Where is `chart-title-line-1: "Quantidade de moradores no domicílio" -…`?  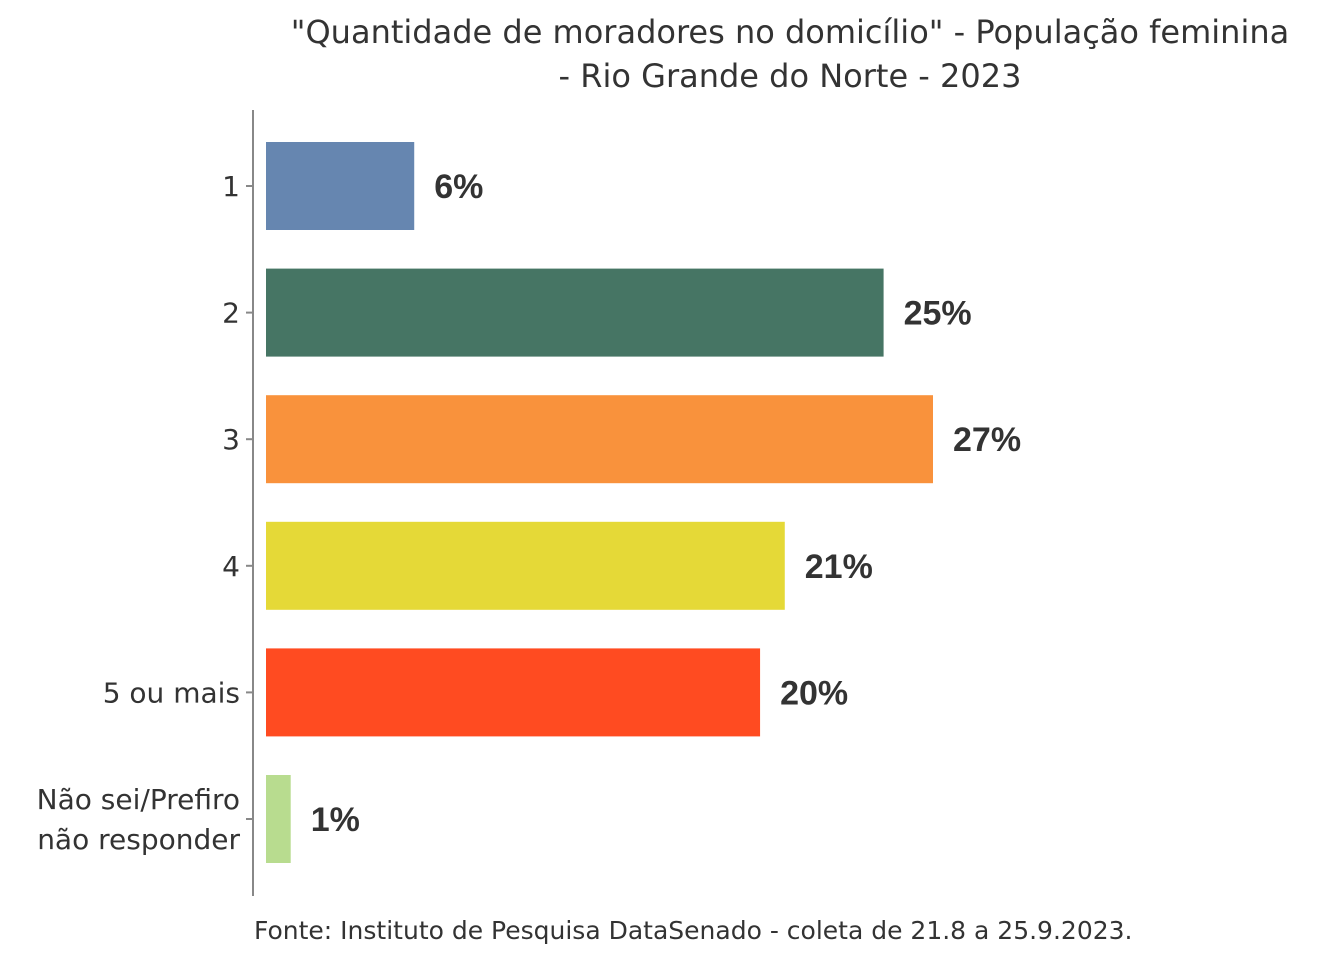
chart-title-line-1: "Quantidade de moradores no domicílio" -… is located at coordinates (790, 32).